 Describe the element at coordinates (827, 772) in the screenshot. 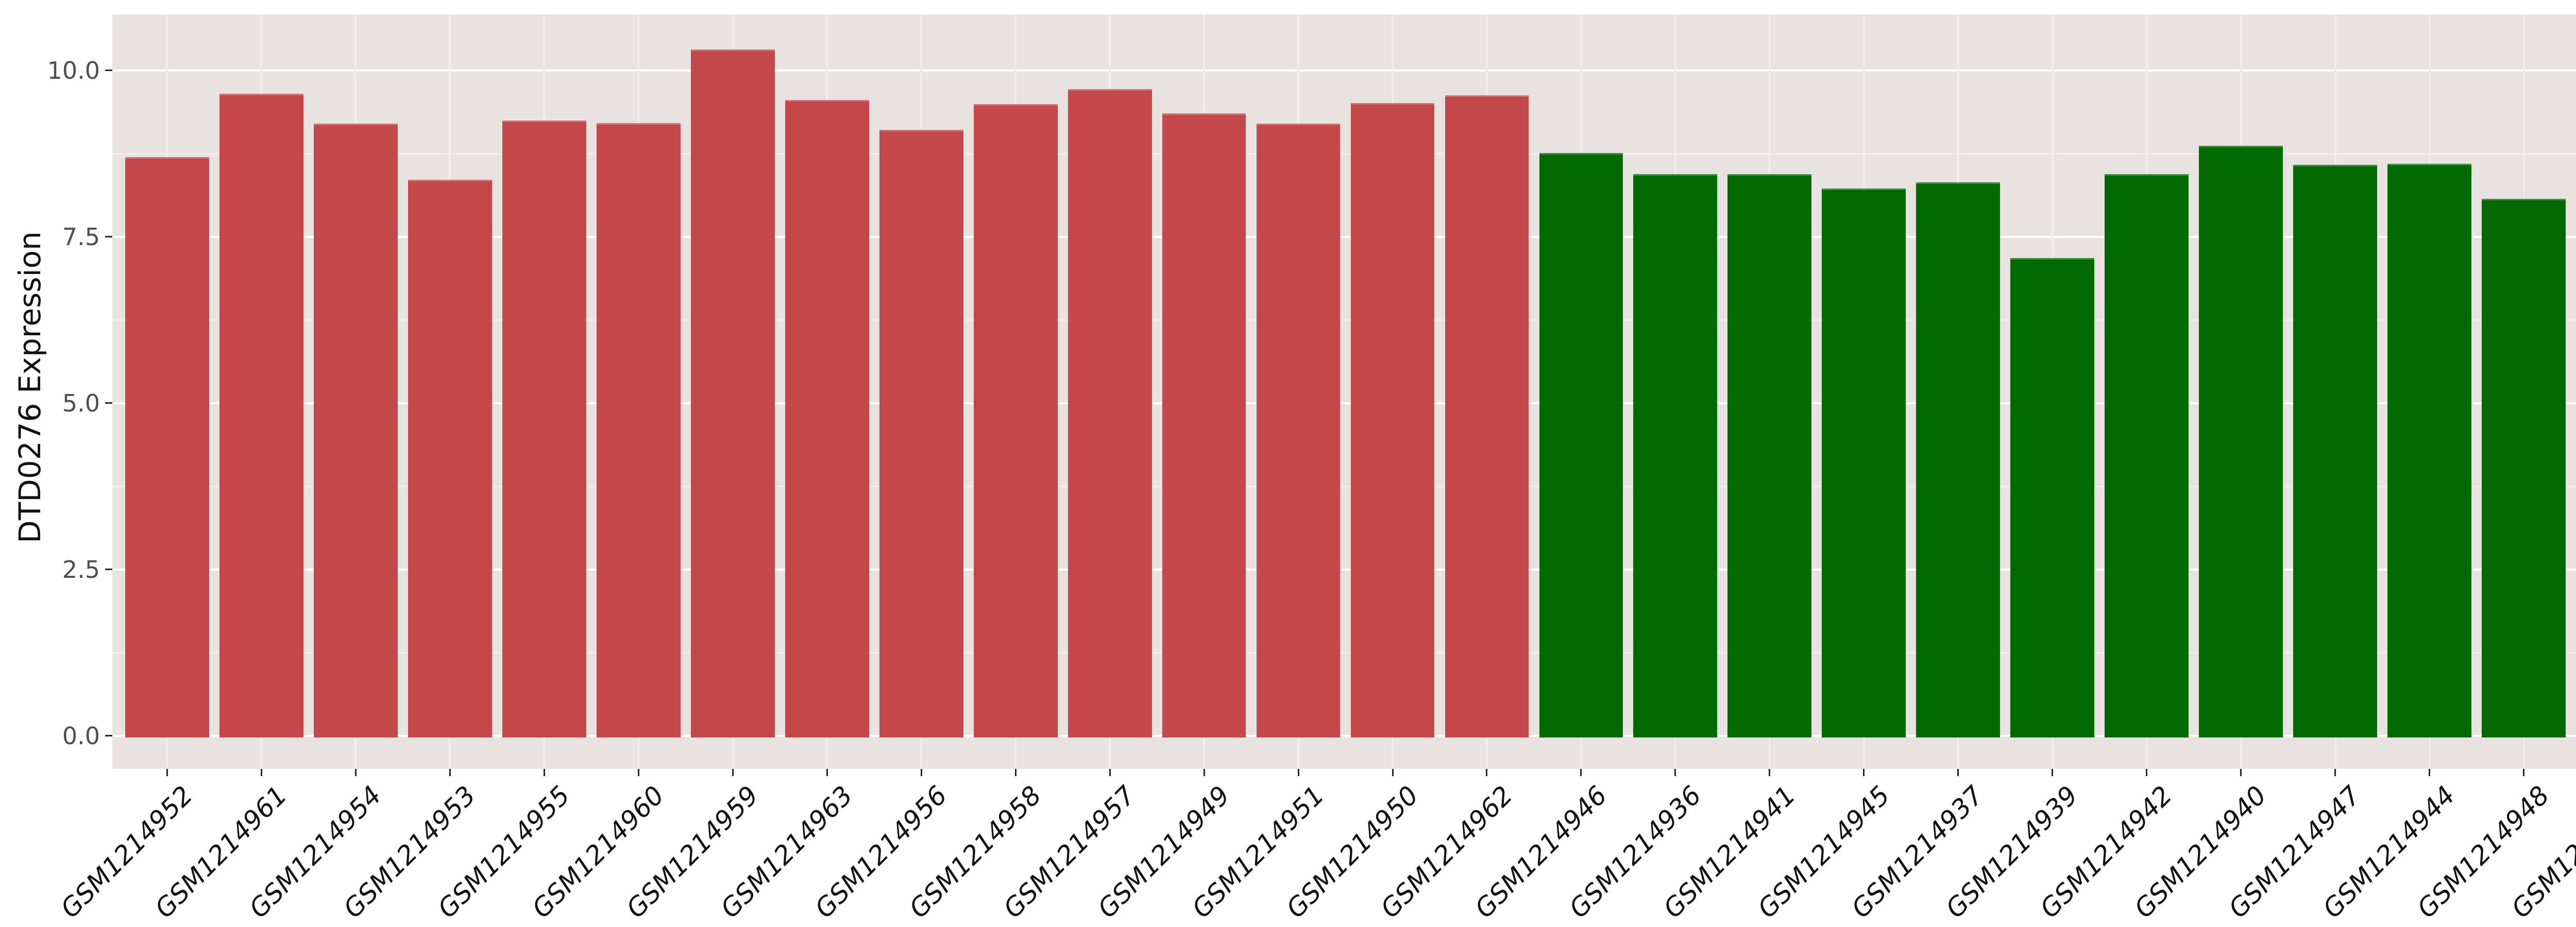

I see `x-tick-mark-GSM1214963` at that location.